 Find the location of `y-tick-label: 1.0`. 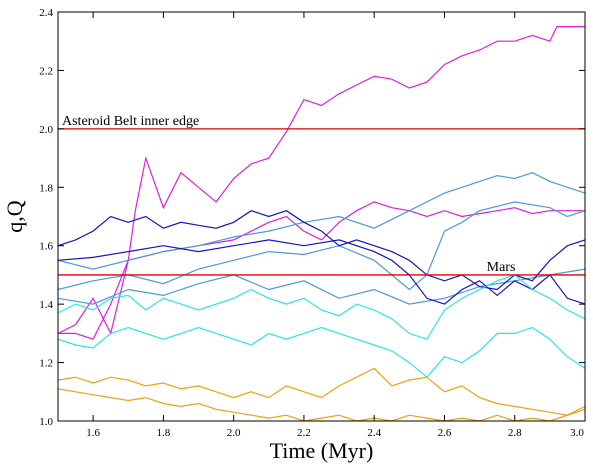

y-tick-label: 1.0 is located at coordinates (46, 422).